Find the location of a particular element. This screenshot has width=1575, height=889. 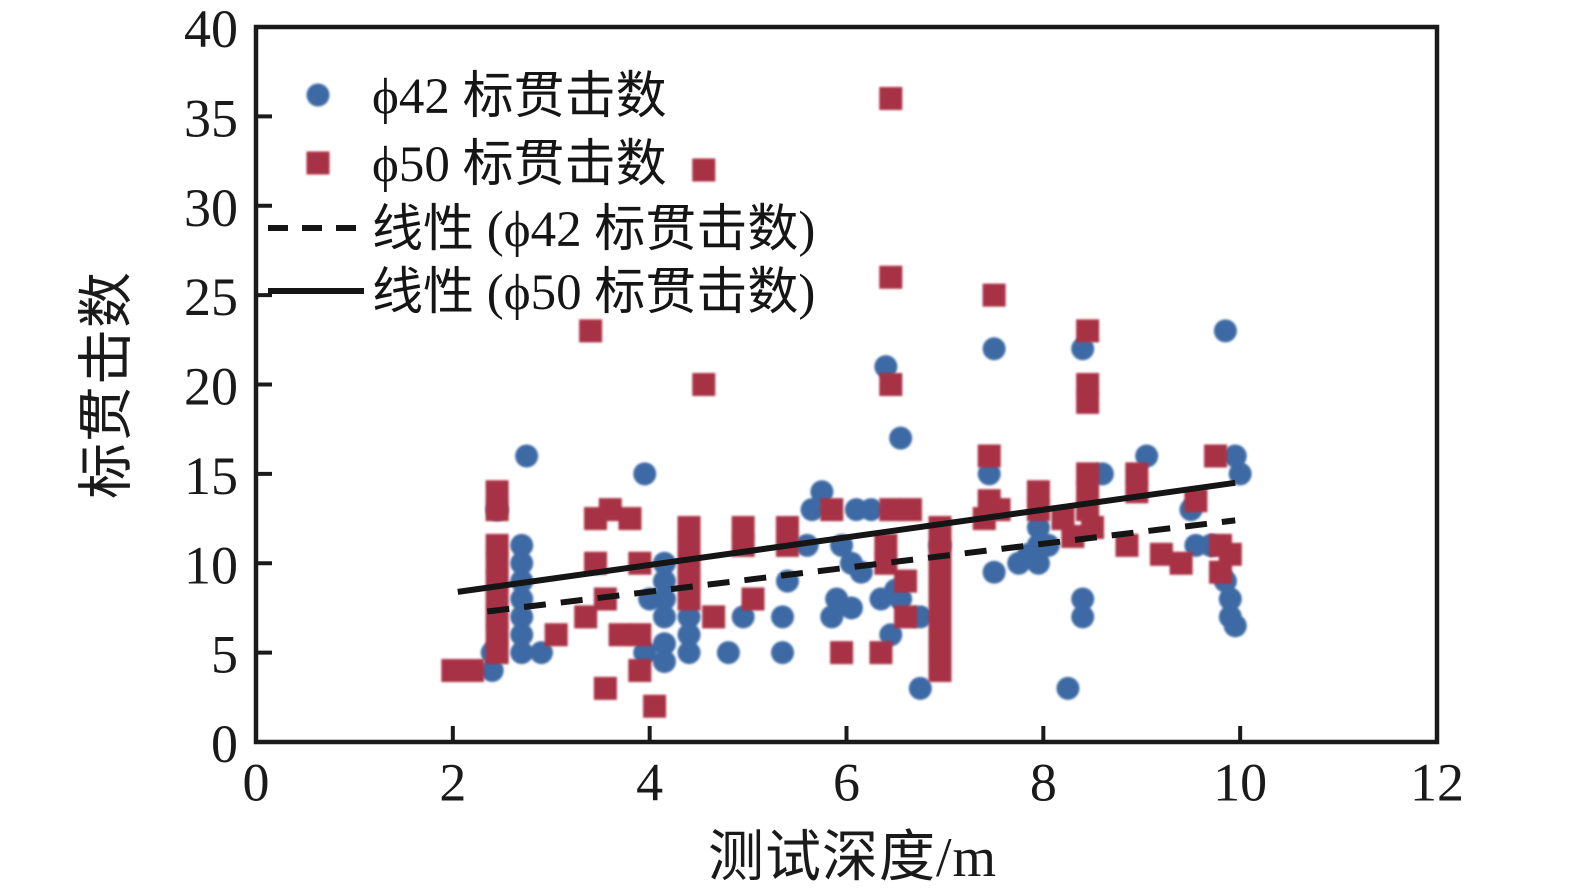

legend-label: ϕ42 标贯击数 is located at coordinates (519, 97).